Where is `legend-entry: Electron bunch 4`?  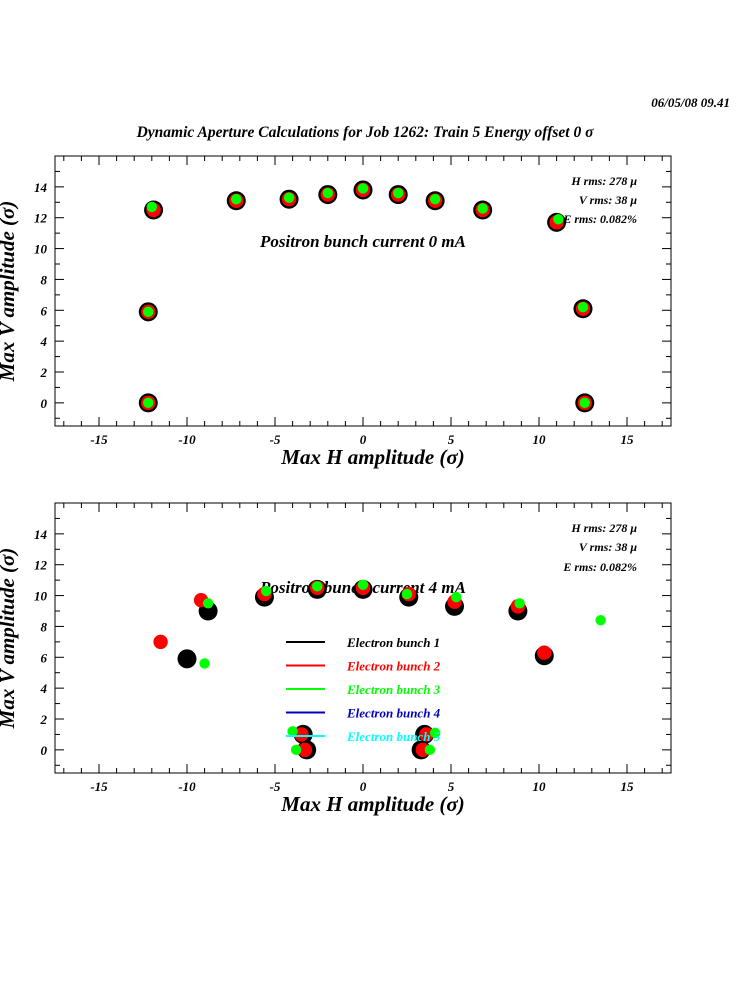
legend-entry: Electron bunch 4 is located at coordinates (393, 713).